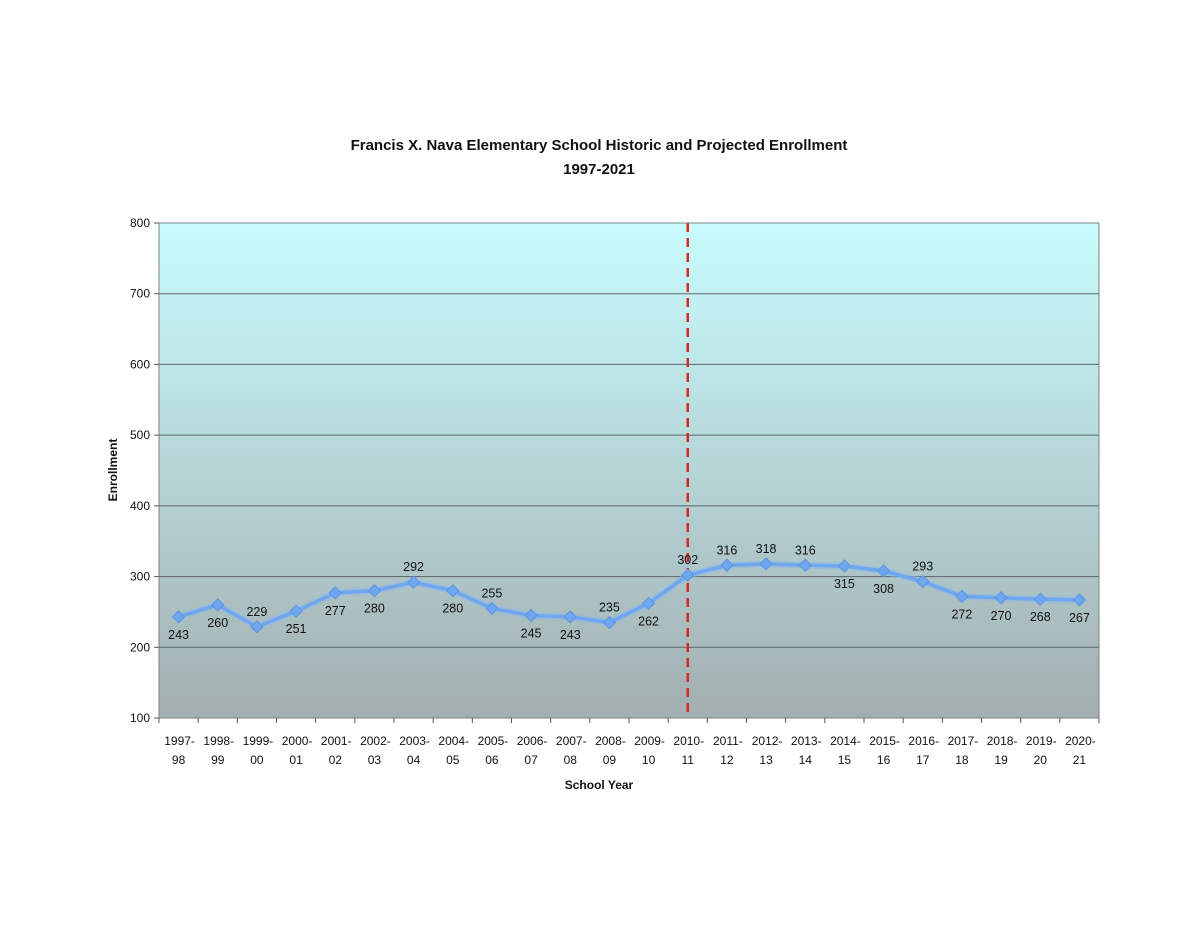 The height and width of the screenshot is (926, 1200). I want to click on x-tick-label: 2012-, so click(767, 741).